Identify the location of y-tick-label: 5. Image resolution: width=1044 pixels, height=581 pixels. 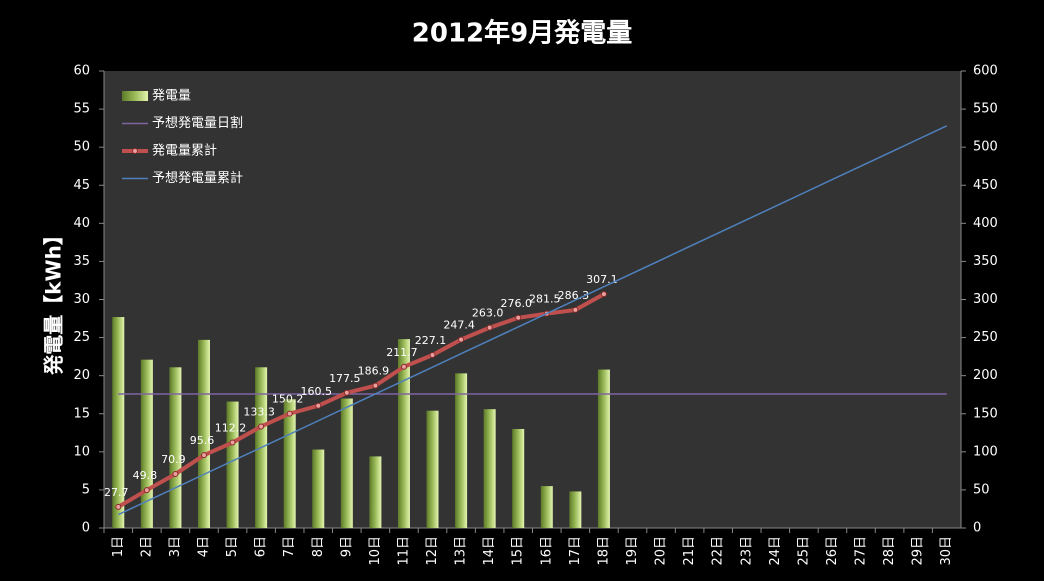
(86, 489).